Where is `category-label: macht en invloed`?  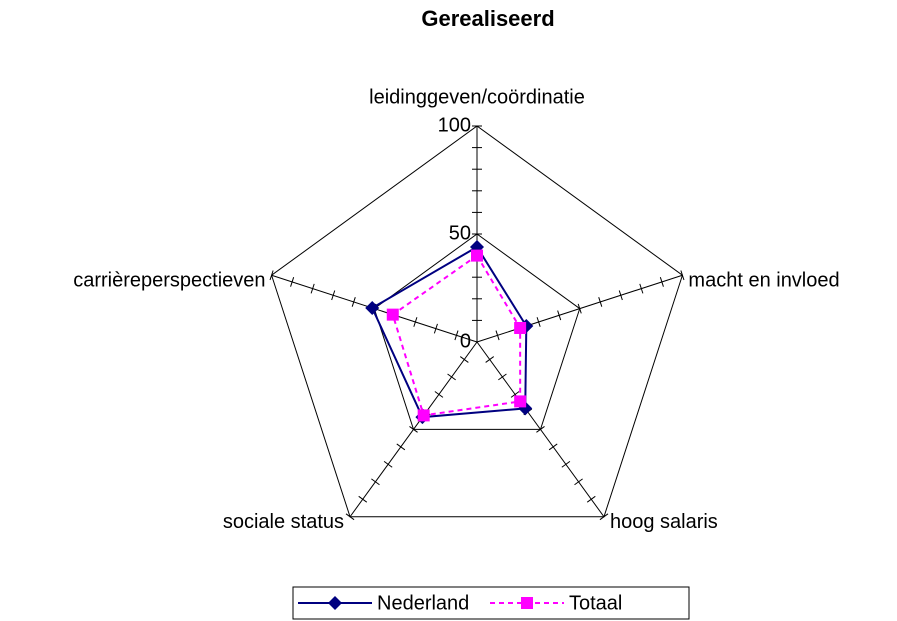 category-label: macht en invloed is located at coordinates (763, 281).